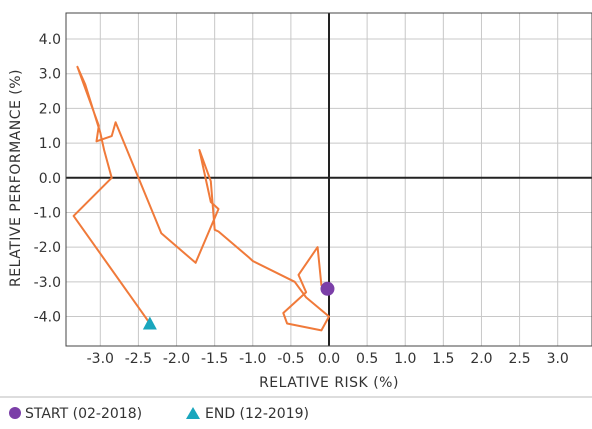 The width and height of the screenshot is (592, 429). Describe the element at coordinates (329, 383) in the screenshot. I see `x-axis-title: RELATIVE RISK (%)` at that location.